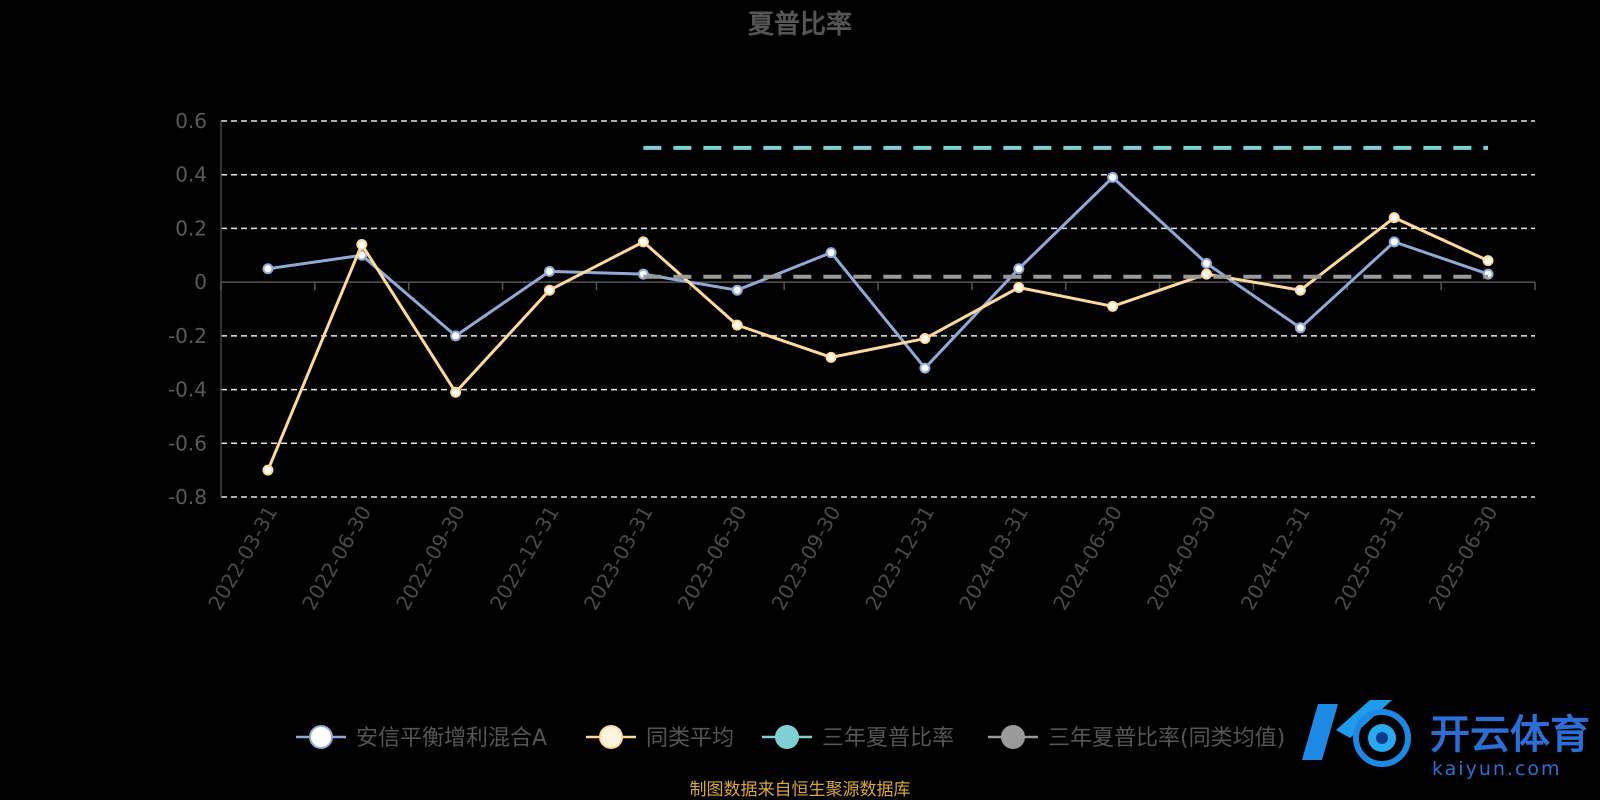 Image resolution: width=1600 pixels, height=800 pixels. I want to click on legend-label: 三年夏普比率(同类均值), so click(1166, 738).